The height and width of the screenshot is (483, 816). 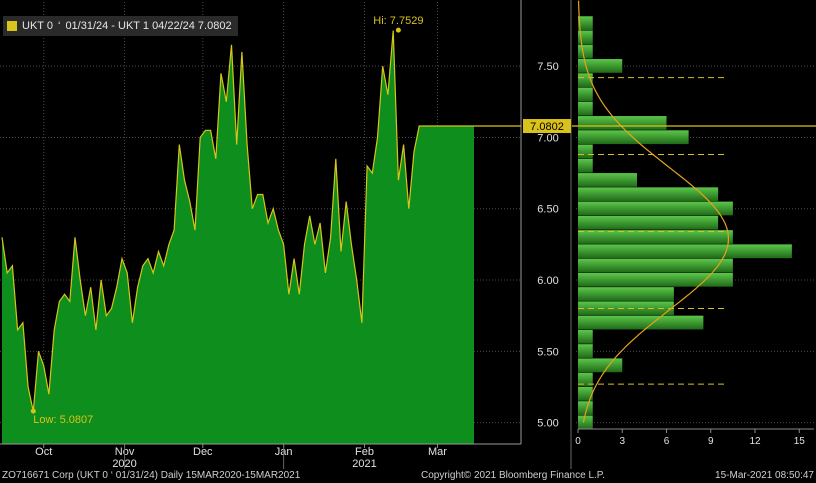 I want to click on y-tick-label: 7.00, so click(x=547, y=138).